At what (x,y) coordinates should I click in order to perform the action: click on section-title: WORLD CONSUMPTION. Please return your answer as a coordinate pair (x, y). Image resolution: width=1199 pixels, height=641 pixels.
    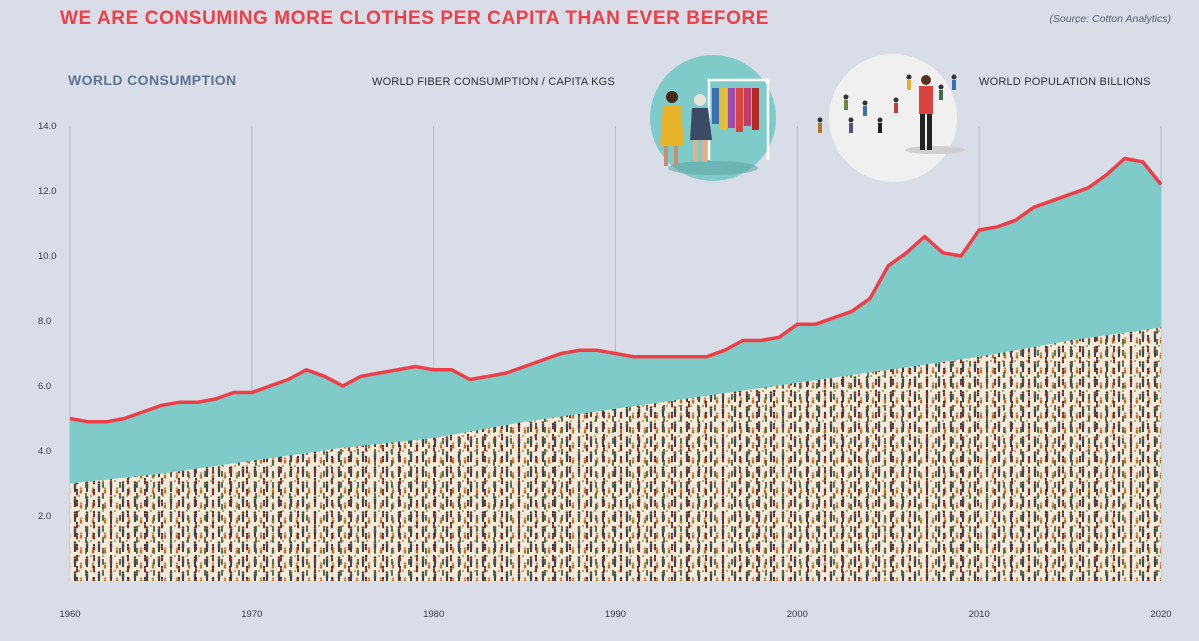
    Looking at the image, I should click on (152, 80).